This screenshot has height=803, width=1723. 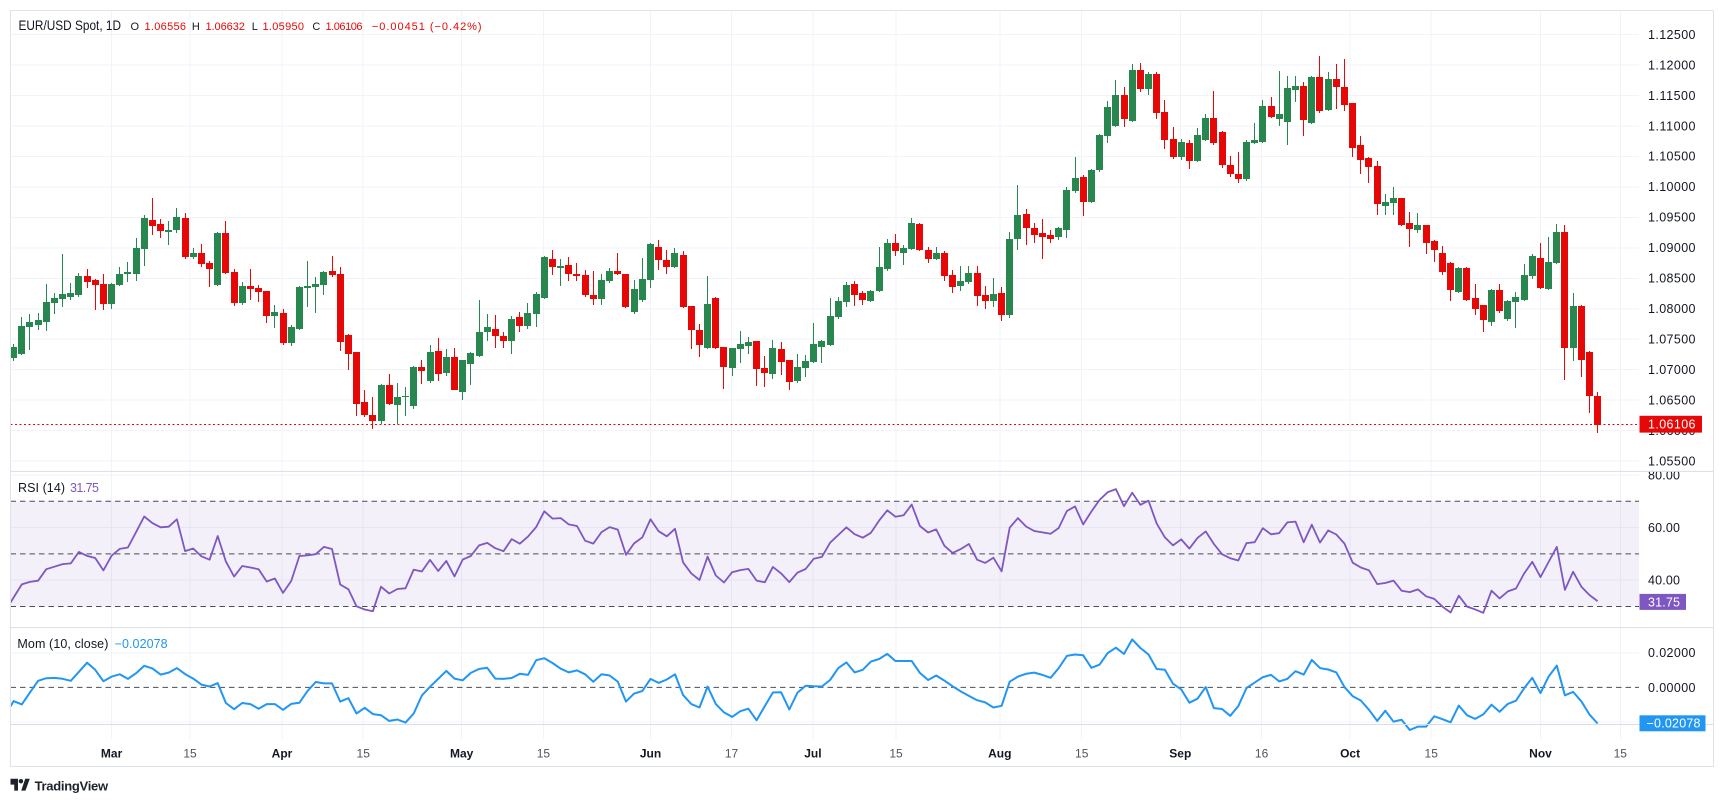 I want to click on svg-text: Oct, so click(x=1350, y=754).